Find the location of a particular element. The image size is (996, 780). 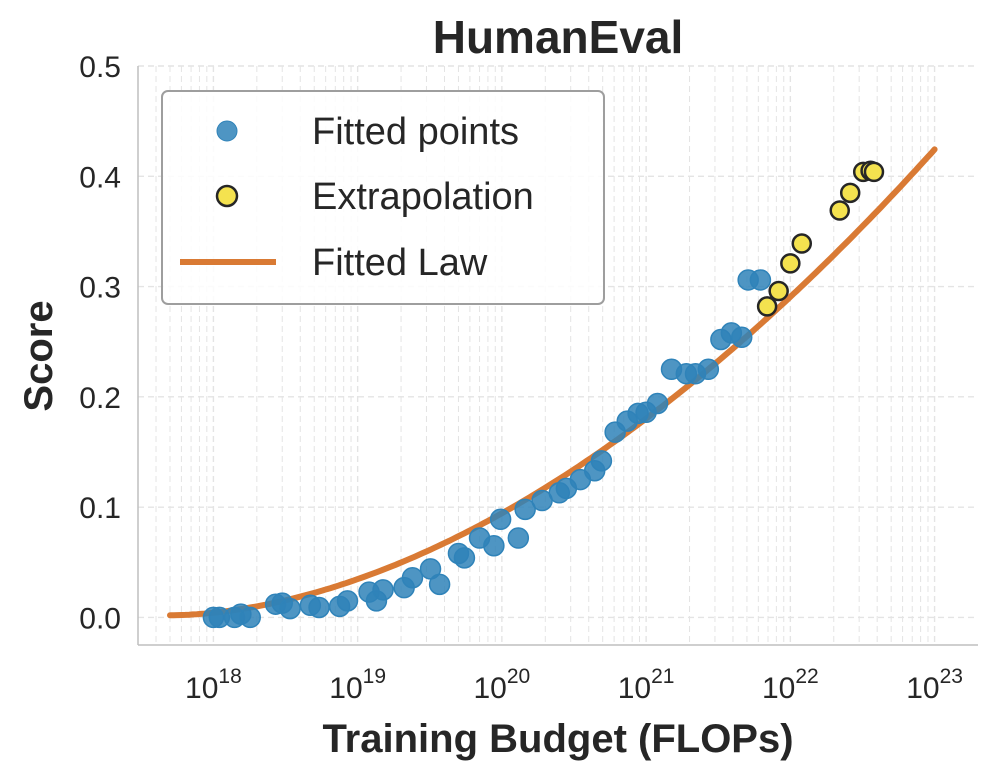

y-tick-labels: 0.0 0.1 0.2 0.3 0.4 0.5 is located at coordinates (100, 343).